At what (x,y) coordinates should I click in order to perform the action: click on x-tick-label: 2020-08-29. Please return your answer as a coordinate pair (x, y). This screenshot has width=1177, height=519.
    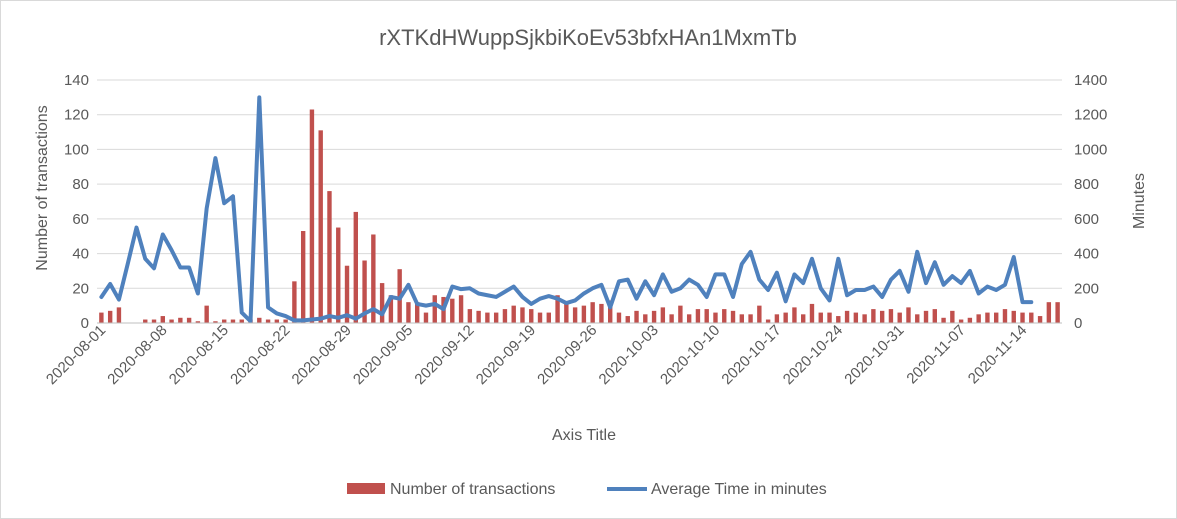
    Looking at the image, I should click on (322, 355).